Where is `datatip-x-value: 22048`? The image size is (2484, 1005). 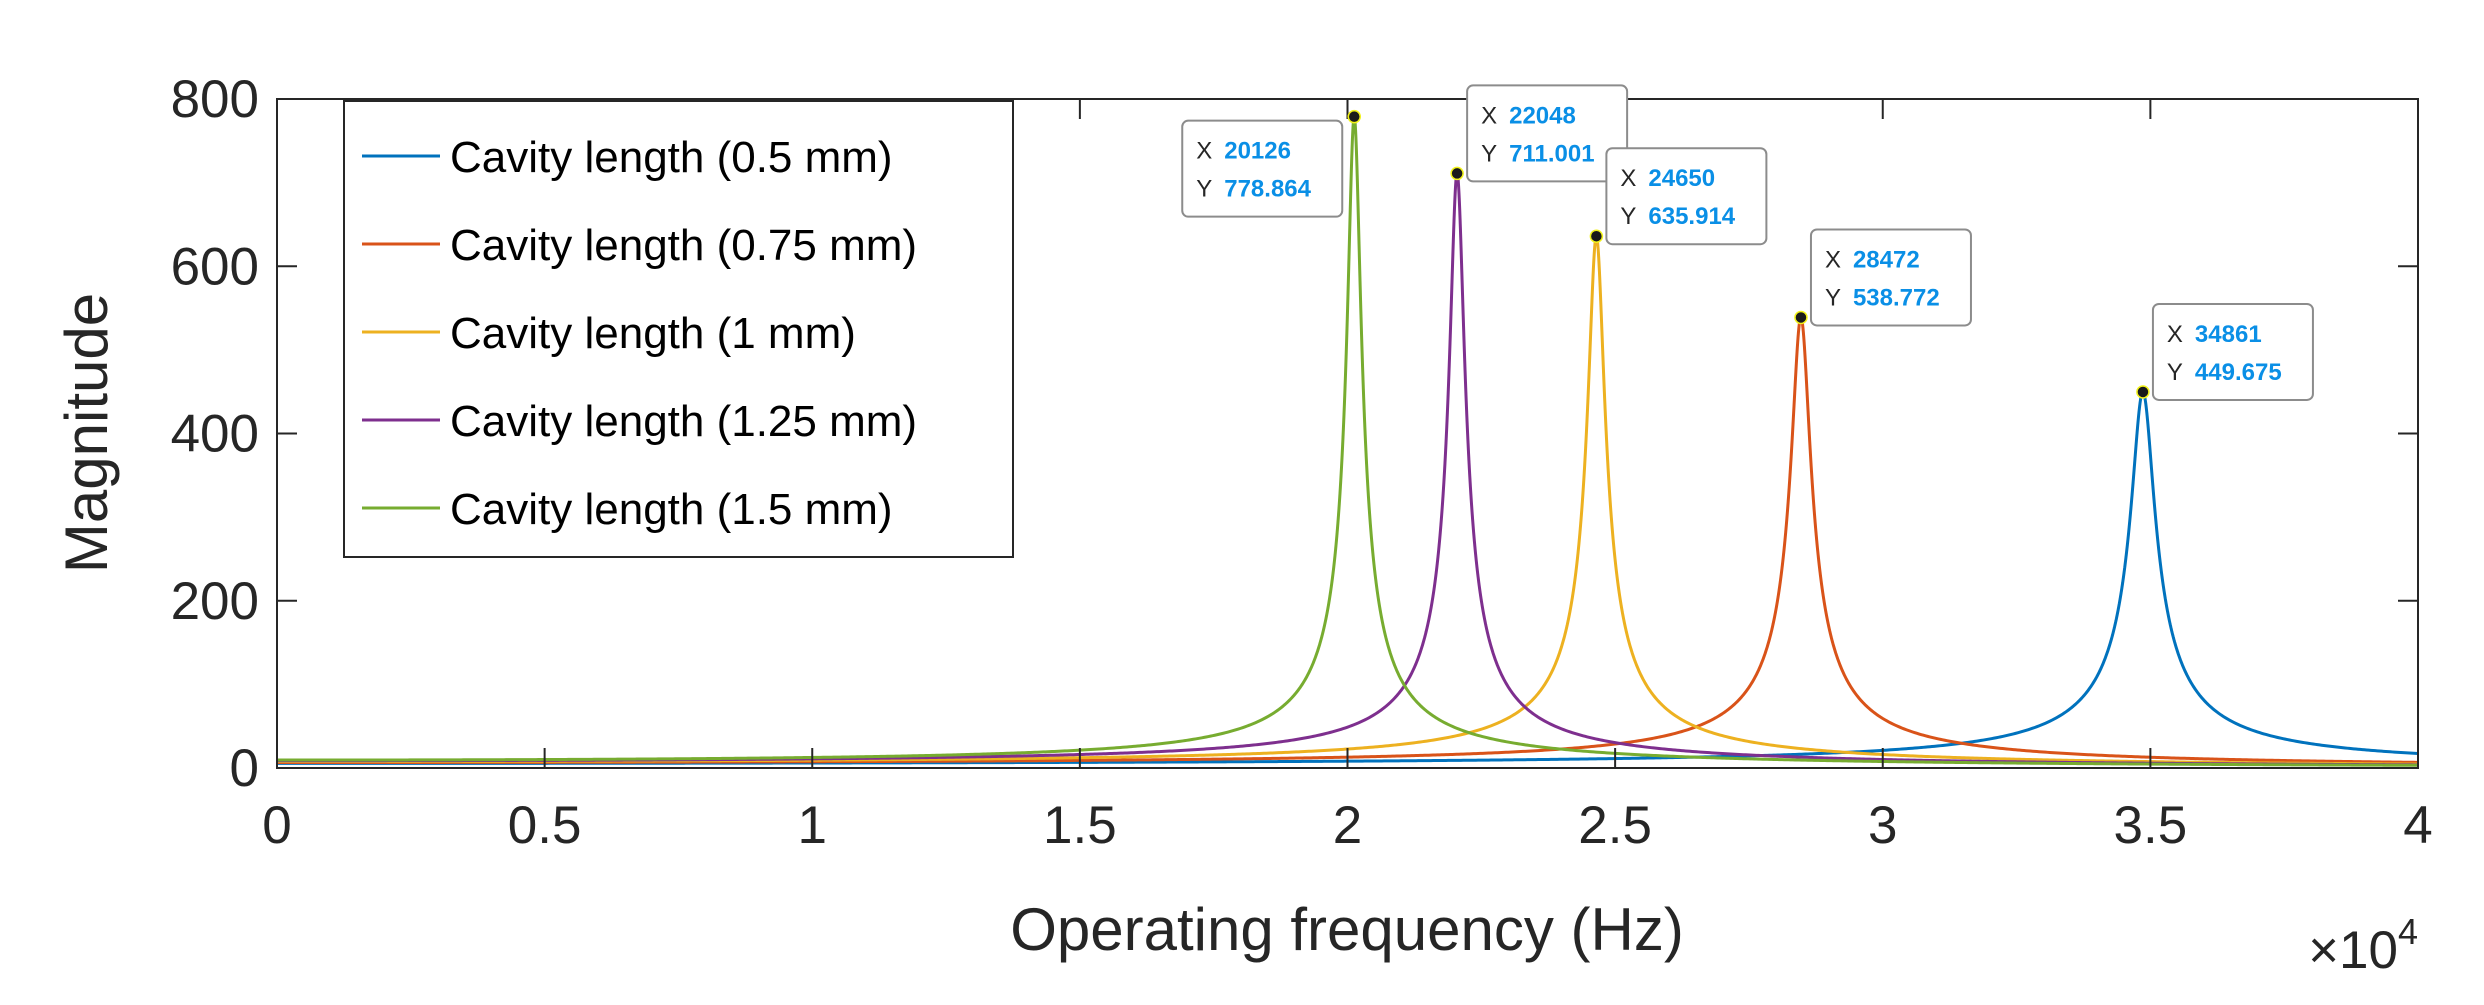 datatip-x-value: 22048 is located at coordinates (1542, 115).